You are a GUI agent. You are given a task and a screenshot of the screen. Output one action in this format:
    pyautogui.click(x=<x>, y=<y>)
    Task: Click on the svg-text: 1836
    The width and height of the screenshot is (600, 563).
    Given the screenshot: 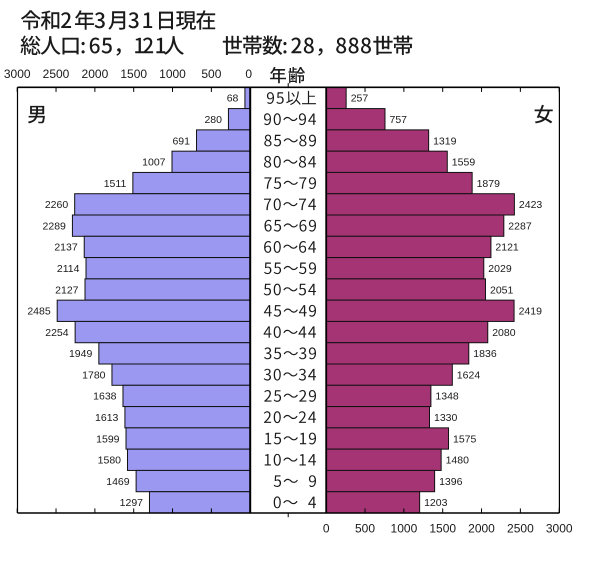 What is the action you would take?
    pyautogui.click(x=485, y=354)
    